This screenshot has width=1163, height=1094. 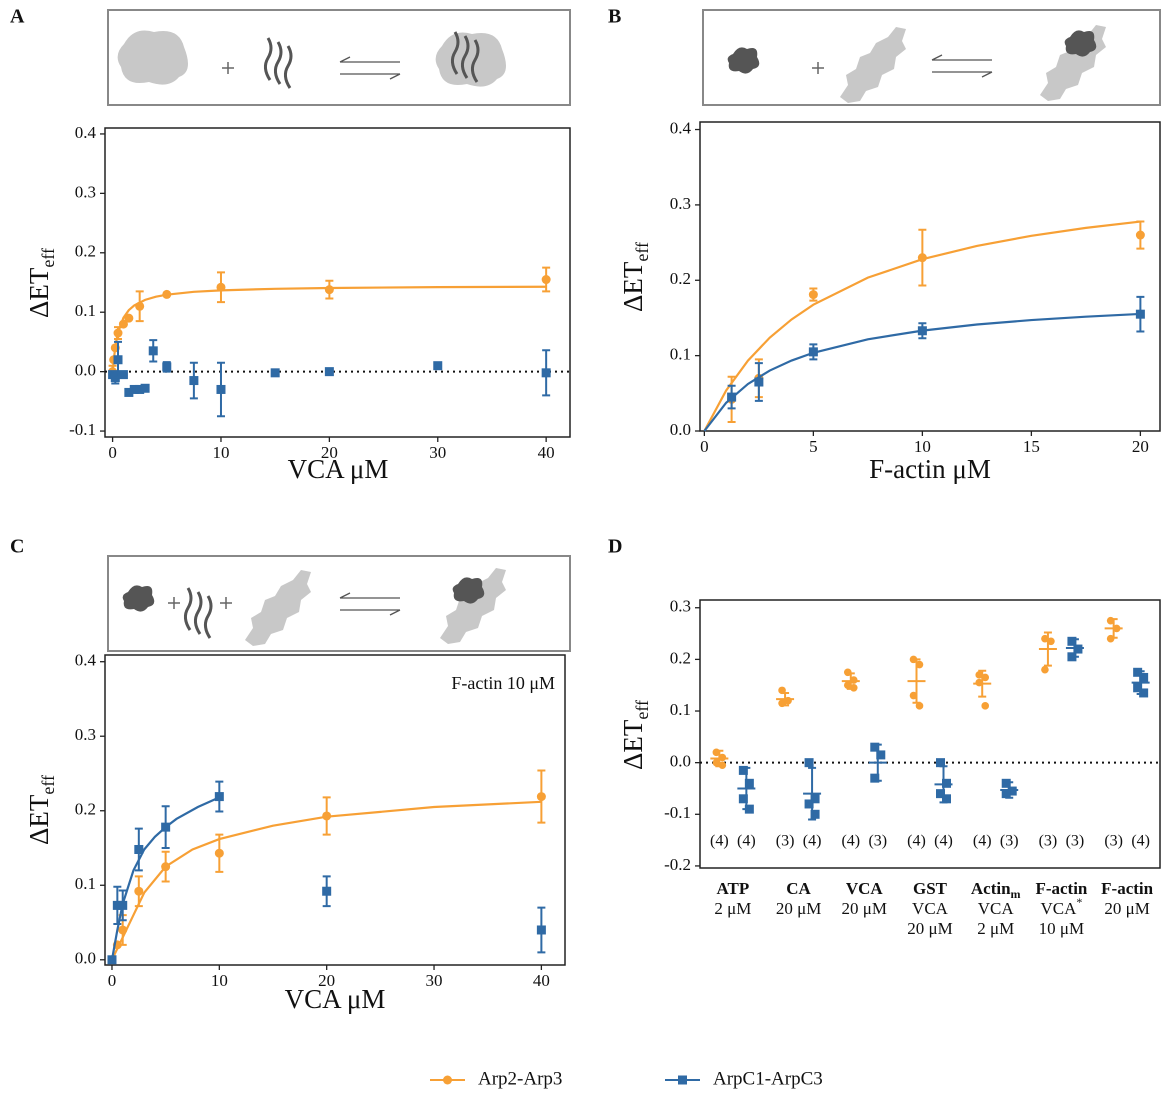 I want to click on panel-label: C, so click(x=17, y=547).